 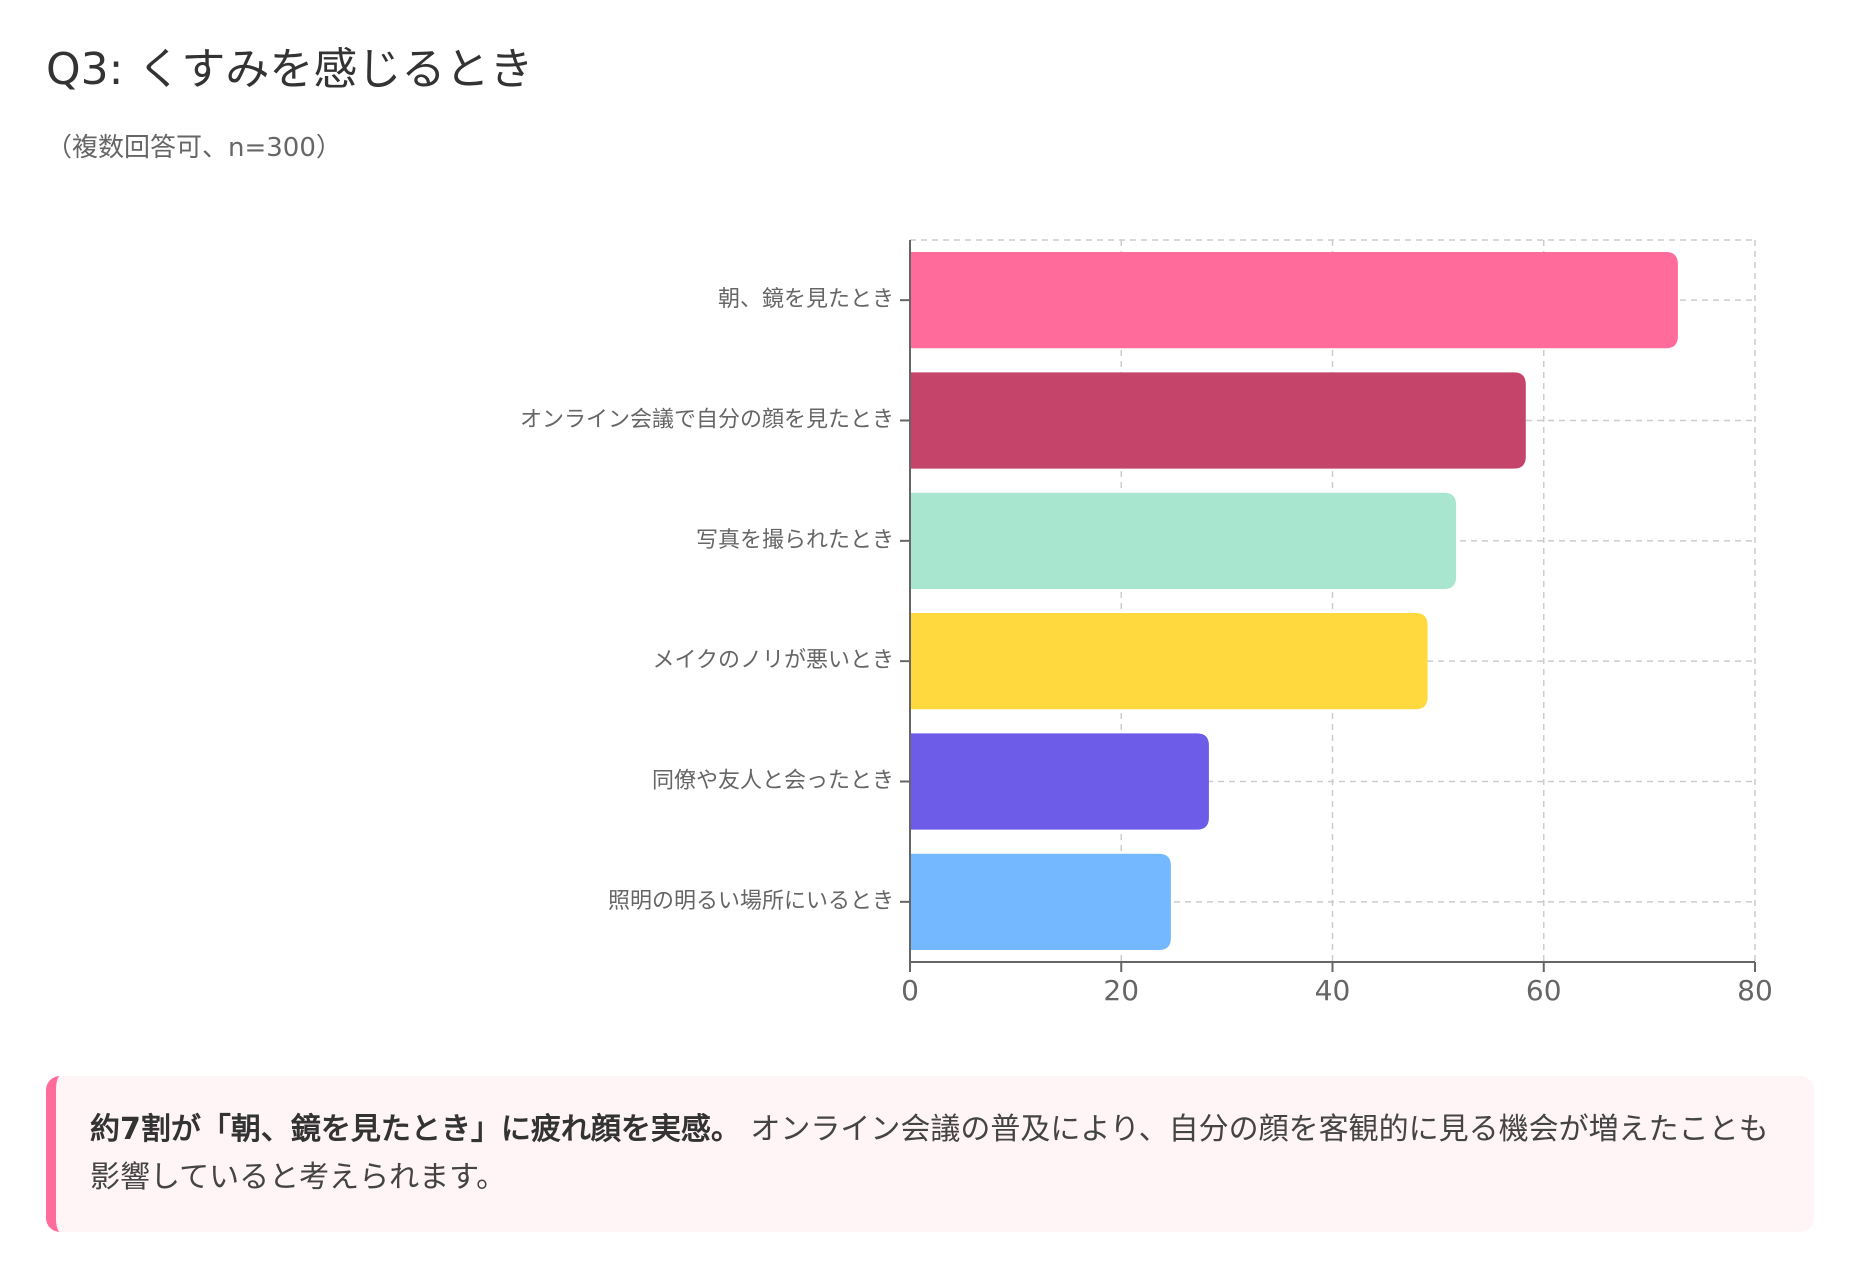 I want to click on chart-title: Q3: くすみを感じるとき, so click(x=290, y=69).